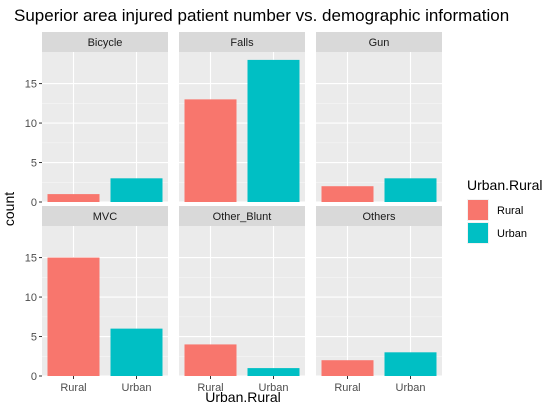 The image size is (560, 412). What do you see at coordinates (510, 211) in the screenshot?
I see `legend-label: Rural` at bounding box center [510, 211].